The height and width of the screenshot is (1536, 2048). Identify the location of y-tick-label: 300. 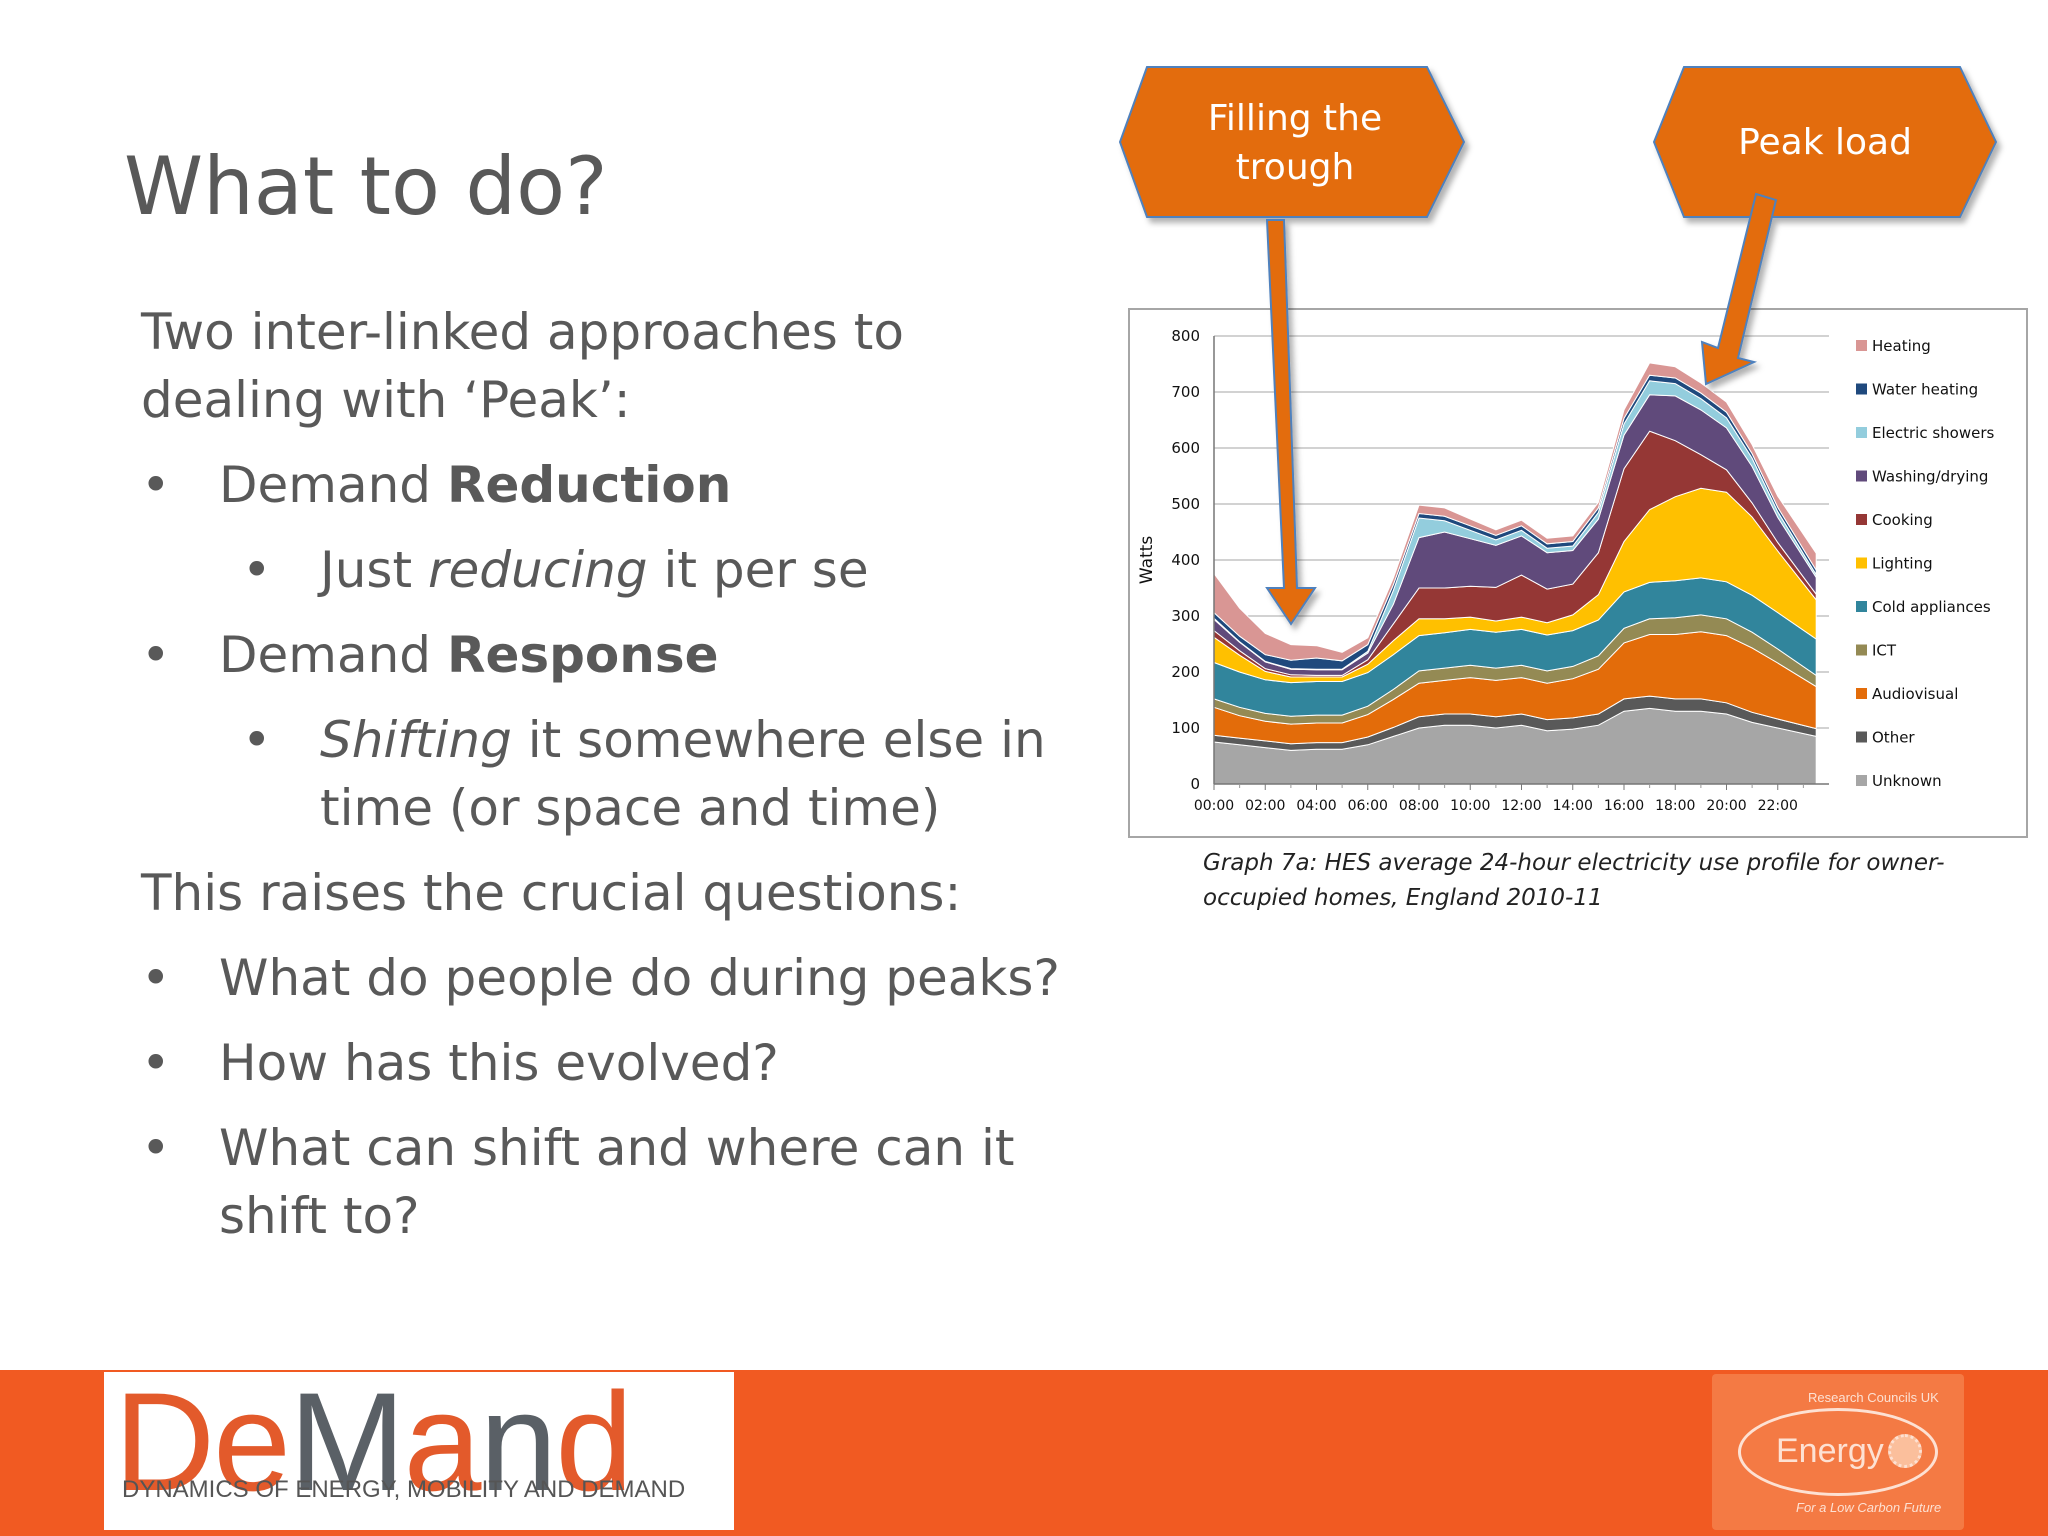
(1185, 616).